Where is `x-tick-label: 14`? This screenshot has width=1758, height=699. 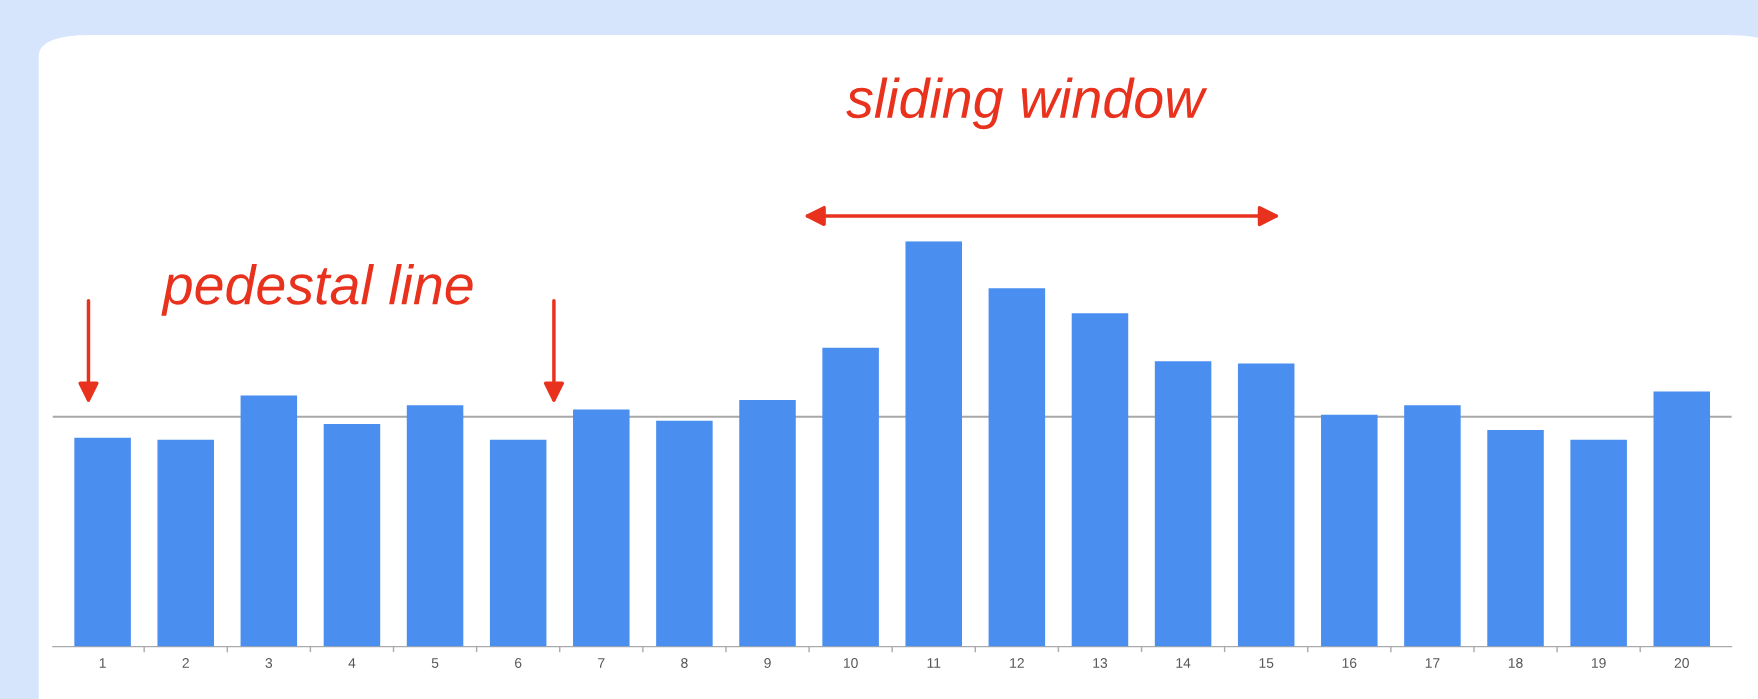
x-tick-label: 14 is located at coordinates (1183, 663).